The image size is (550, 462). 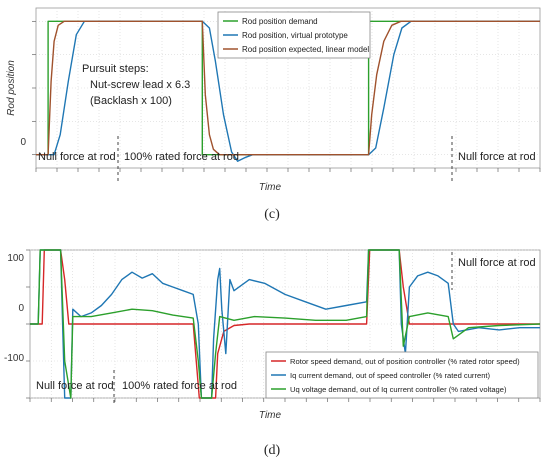 I want to click on panel-c-label: (c), so click(x=272, y=214).